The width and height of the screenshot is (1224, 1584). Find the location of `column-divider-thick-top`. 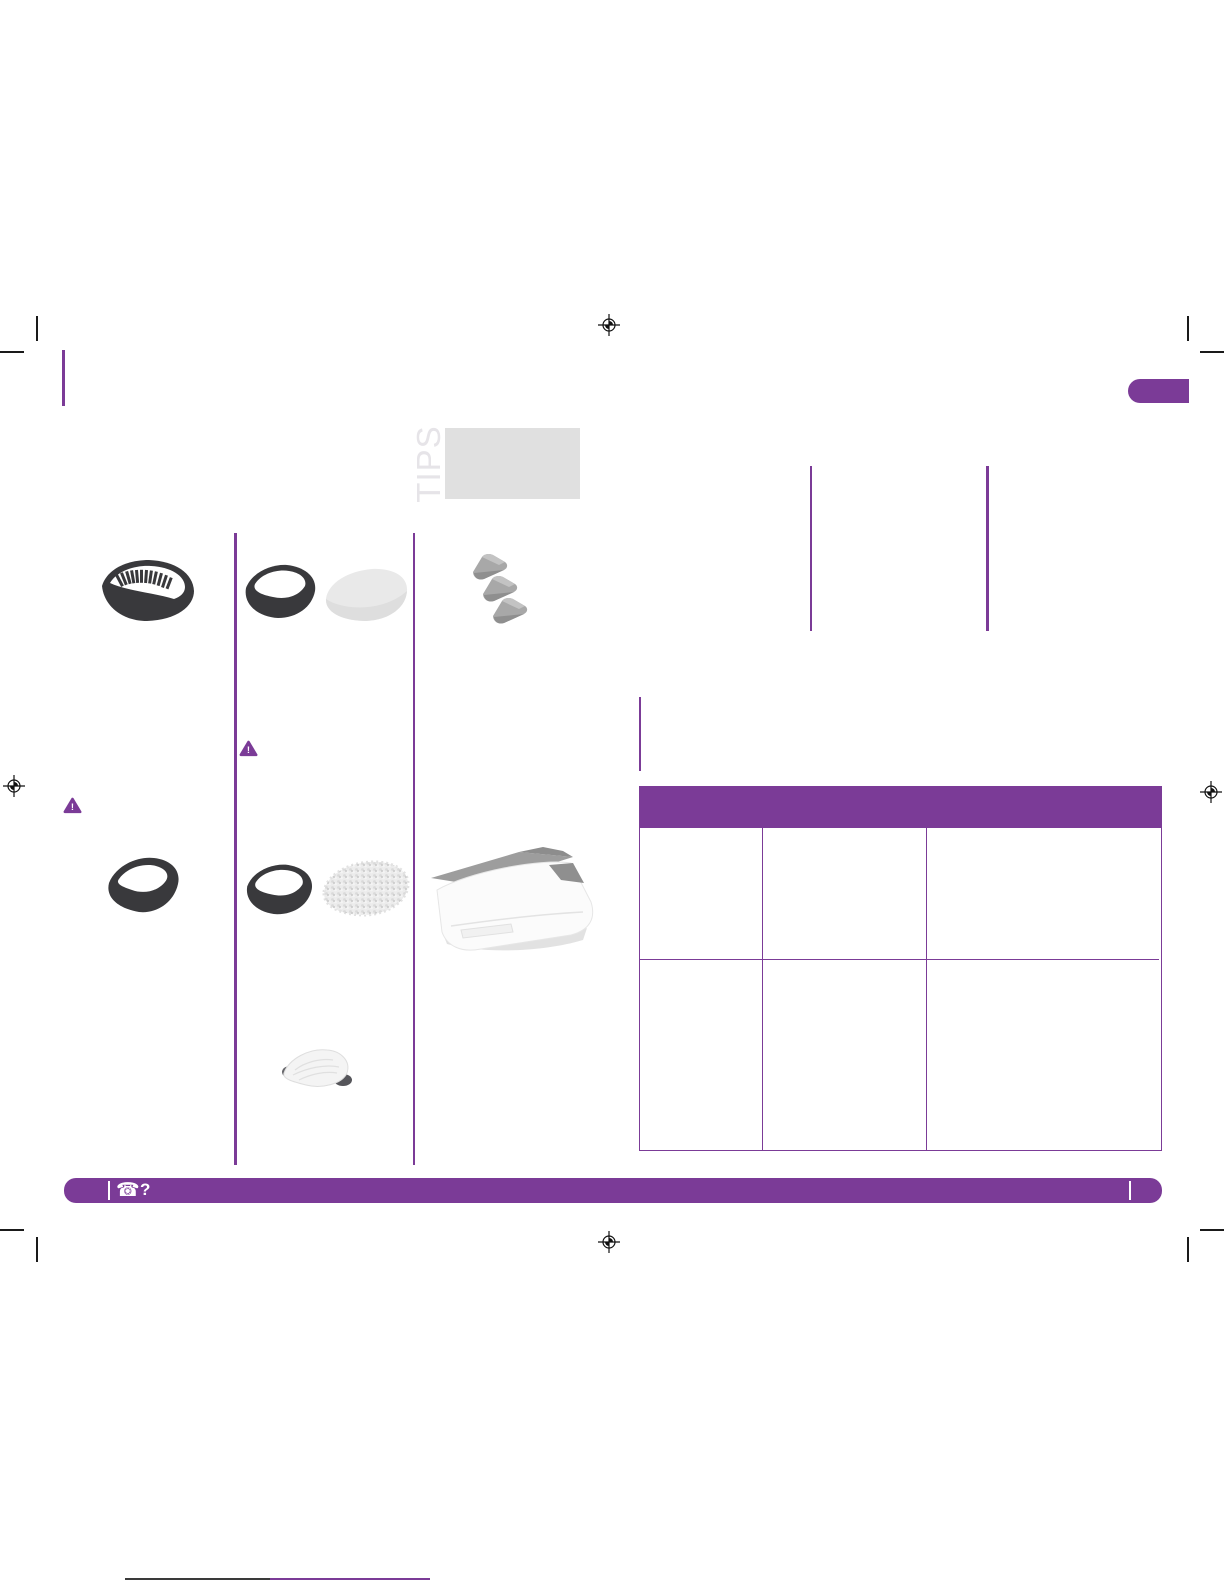

column-divider-thick-top is located at coordinates (987, 548).